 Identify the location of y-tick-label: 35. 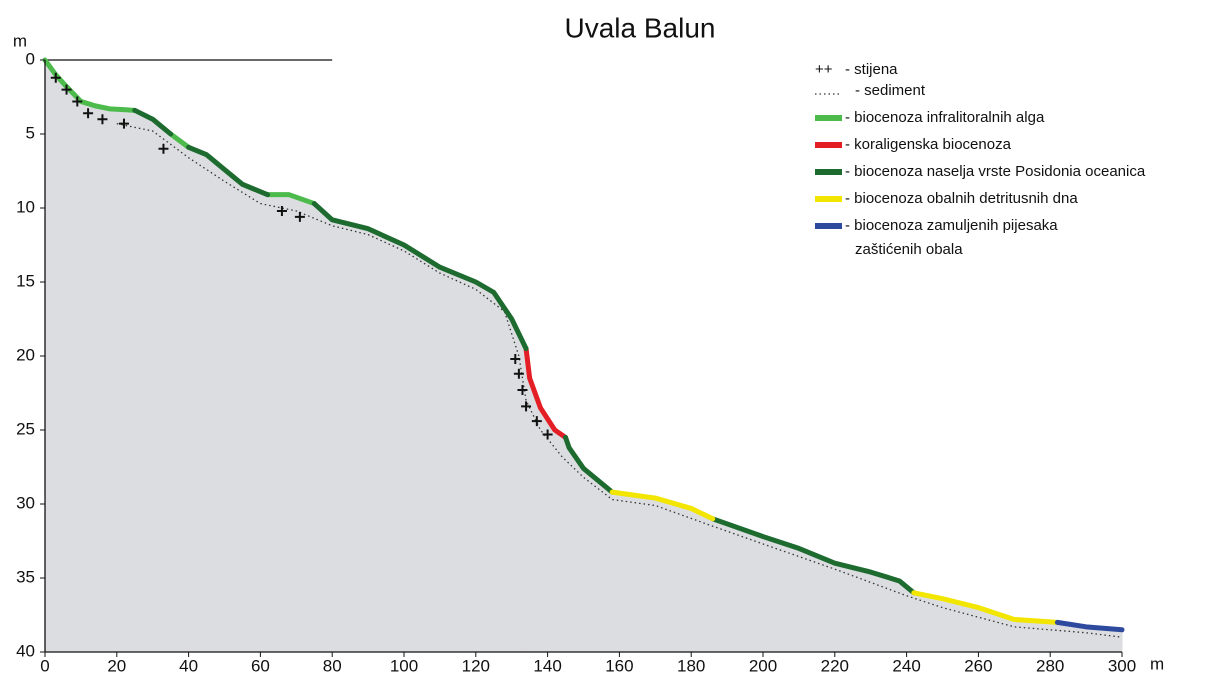
(25, 576).